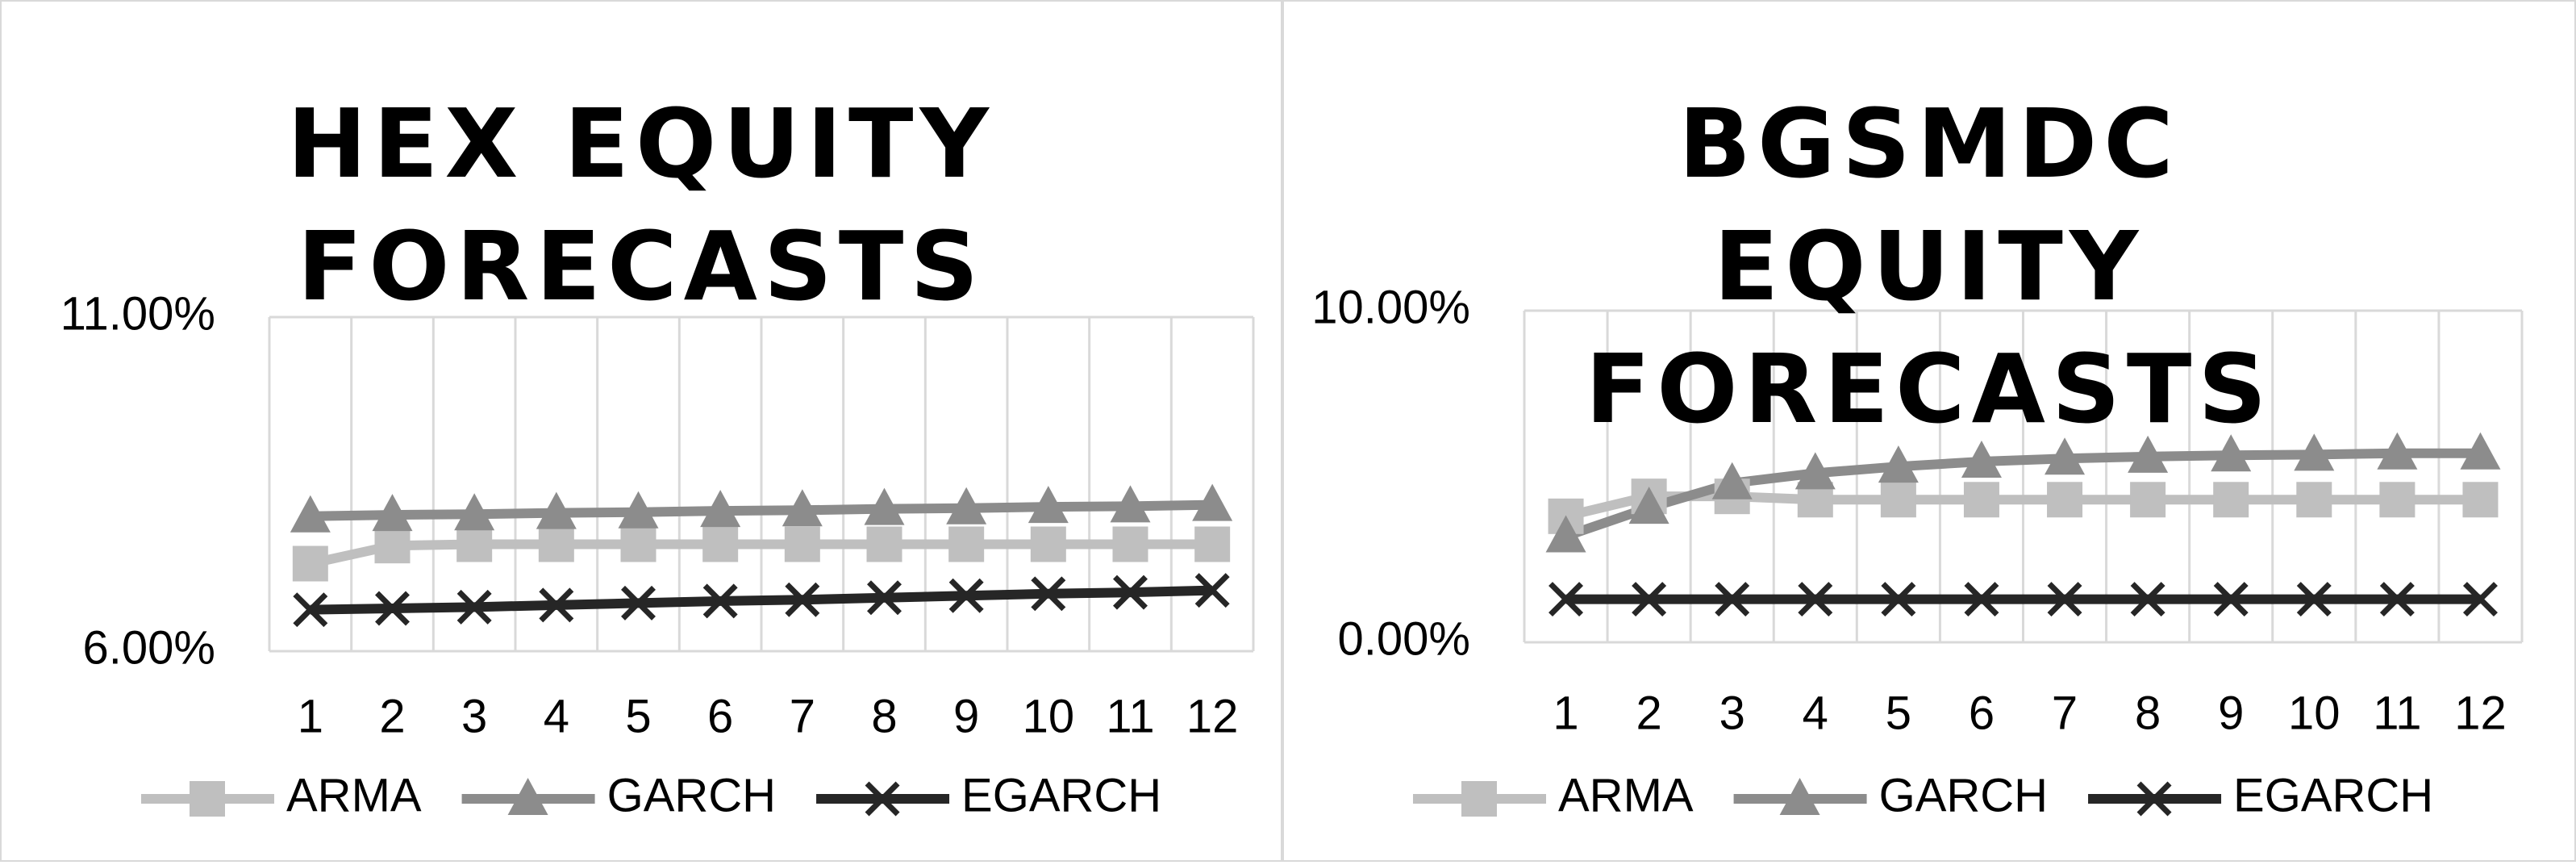 The width and height of the screenshot is (2576, 865). Describe the element at coordinates (2148, 713) in the screenshot. I see `x-tick-label: 8` at that location.